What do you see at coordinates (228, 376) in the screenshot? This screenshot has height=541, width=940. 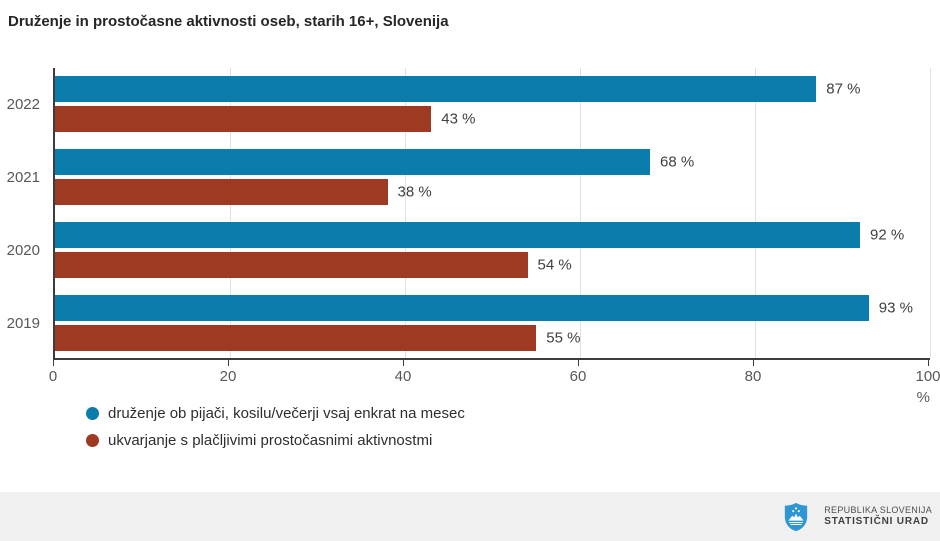 I see `x-tick-label-20: 20` at bounding box center [228, 376].